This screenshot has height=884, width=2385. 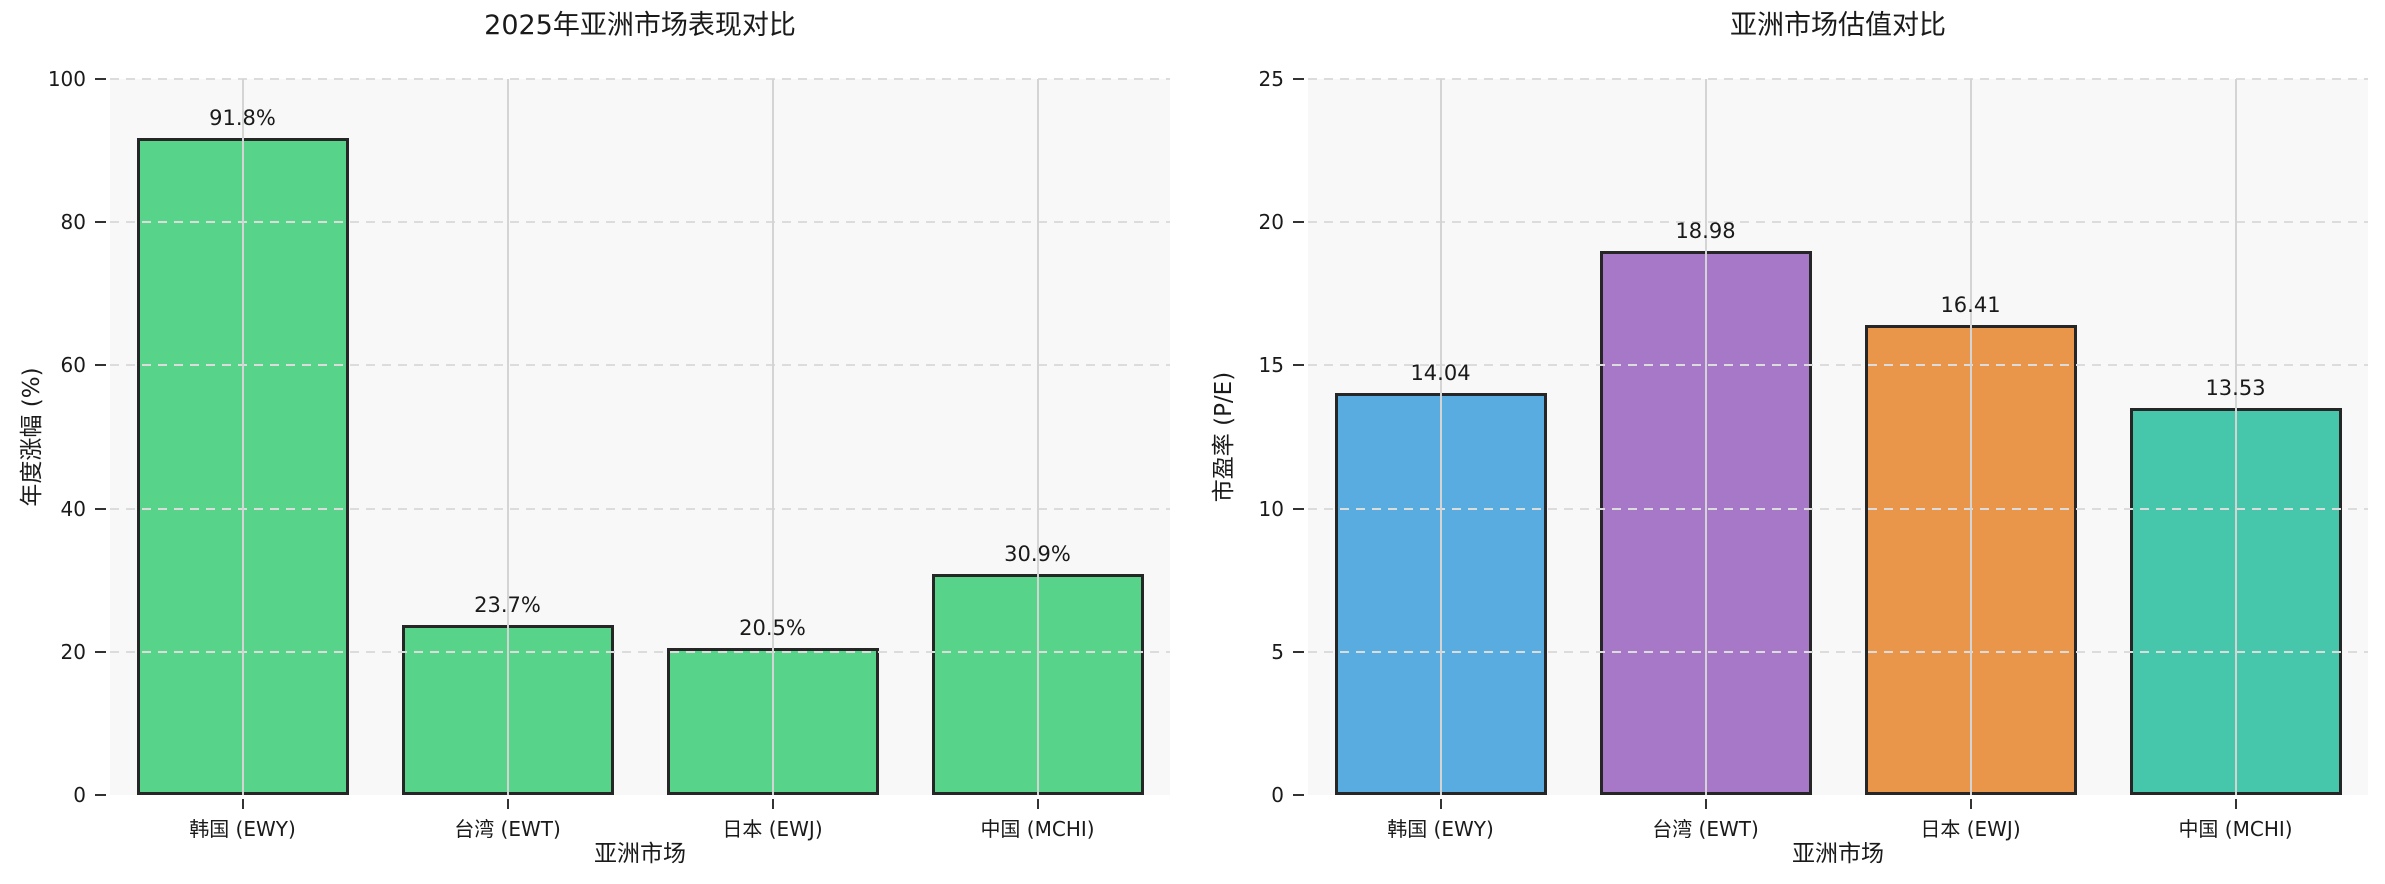 What do you see at coordinates (1838, 25) in the screenshot?
I see `right-chart-title: 亚洲市场估值对比` at bounding box center [1838, 25].